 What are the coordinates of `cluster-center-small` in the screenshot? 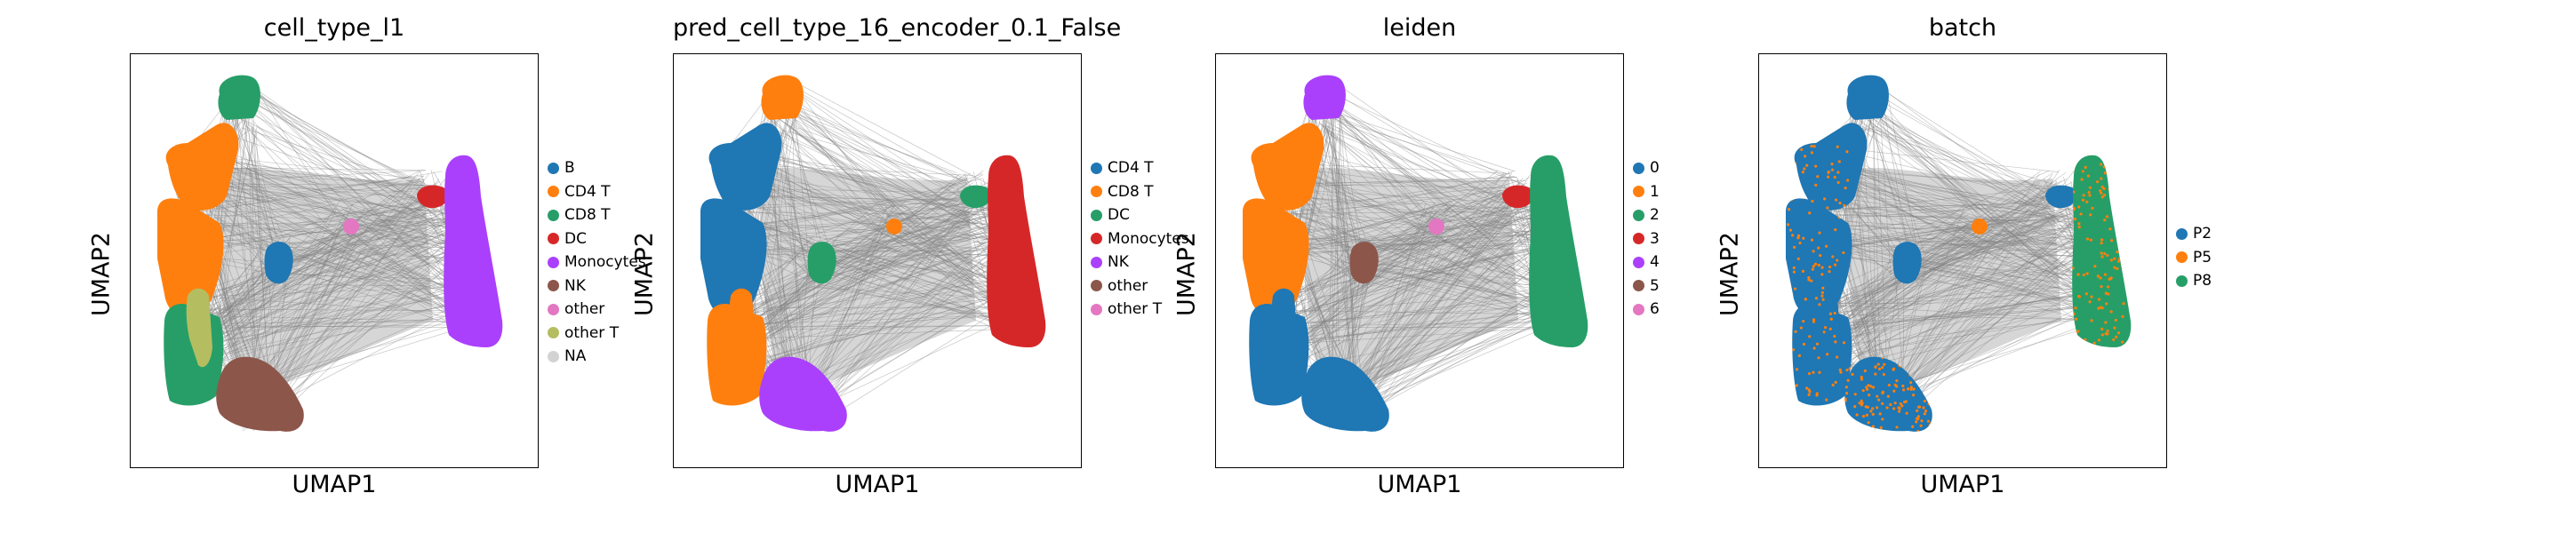 It's located at (1364, 263).